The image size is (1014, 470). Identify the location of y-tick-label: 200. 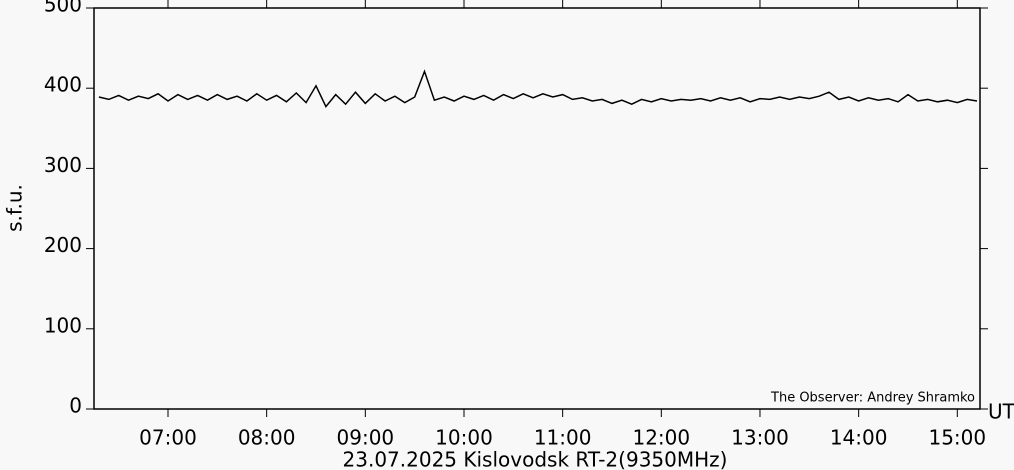
(63, 245).